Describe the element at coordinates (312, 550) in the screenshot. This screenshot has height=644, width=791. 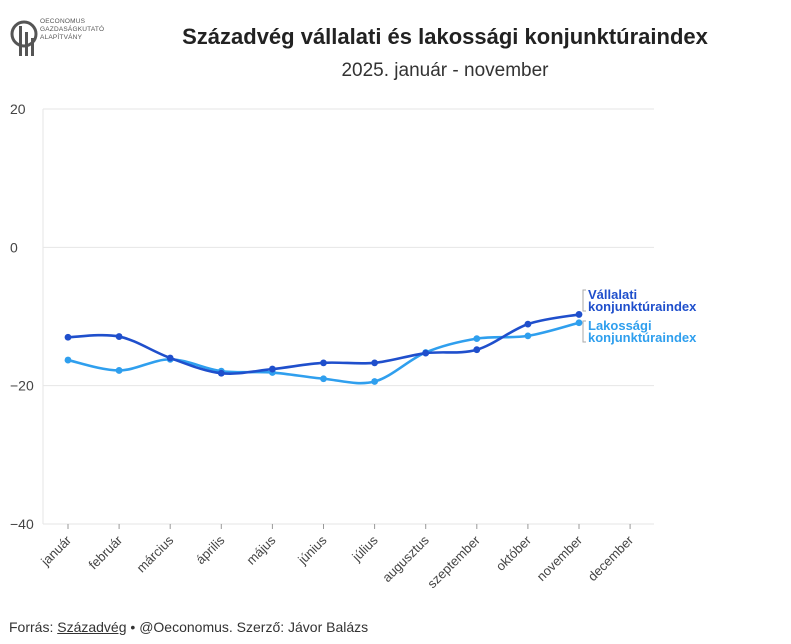
I see `x-tick-label: június` at that location.